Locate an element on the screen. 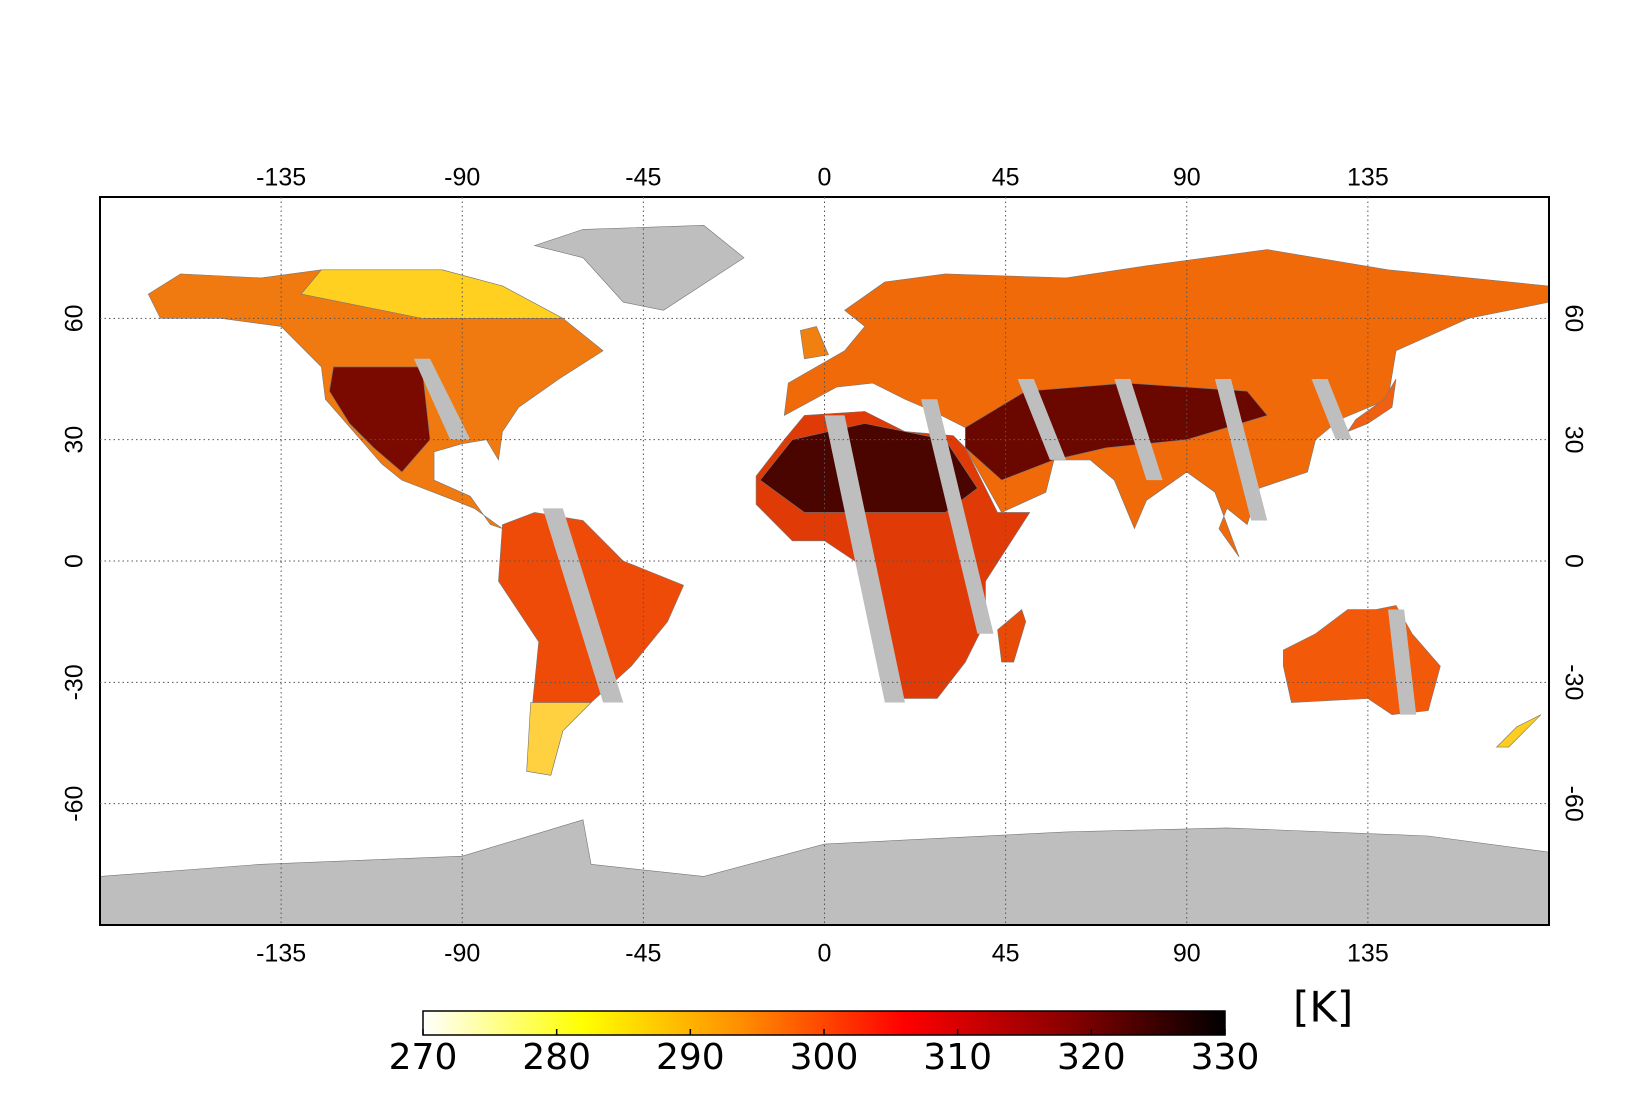 This screenshot has height=1120, width=1640. colorbar-tick-label: 300 is located at coordinates (824, 1057).